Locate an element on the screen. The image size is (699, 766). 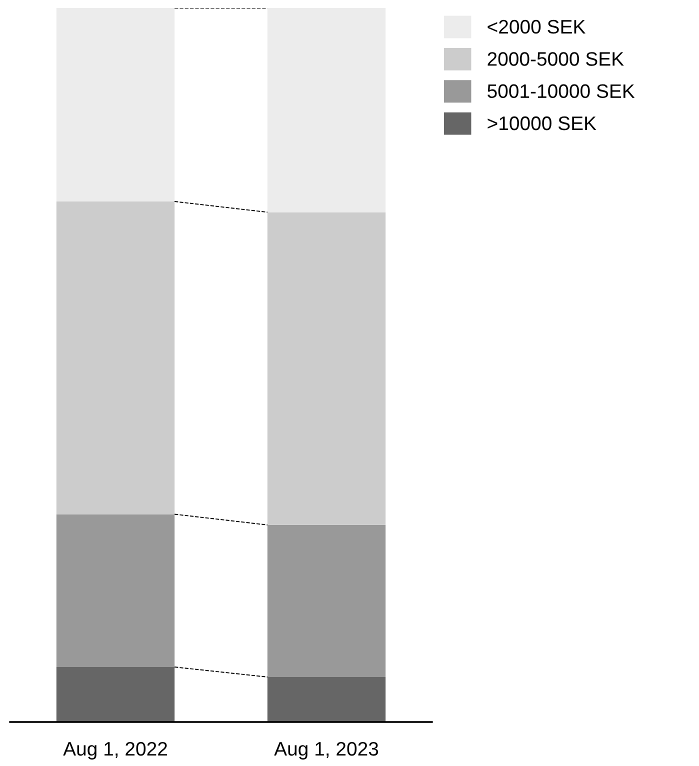
x-tick-label: Aug 1, 2022 is located at coordinates (115, 751).